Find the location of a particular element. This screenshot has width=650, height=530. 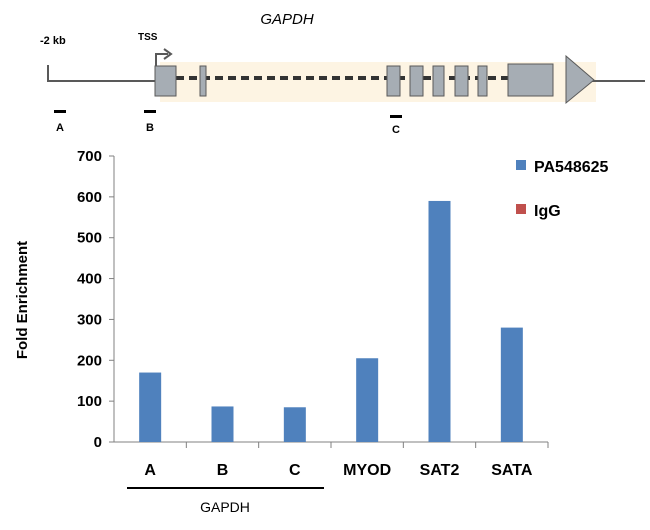

bar-pa548625-a is located at coordinates (150, 407).